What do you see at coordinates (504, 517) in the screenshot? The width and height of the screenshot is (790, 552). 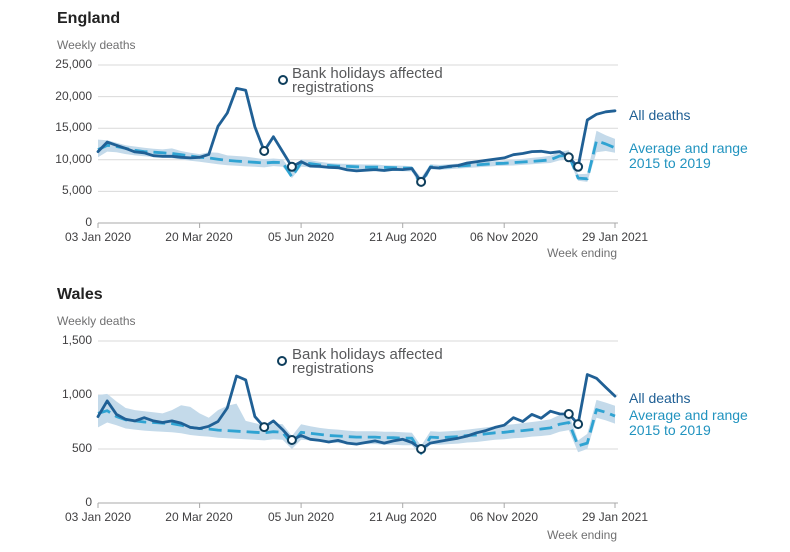 I see `wales-x-tick-5: 06 Nov 2020` at bounding box center [504, 517].